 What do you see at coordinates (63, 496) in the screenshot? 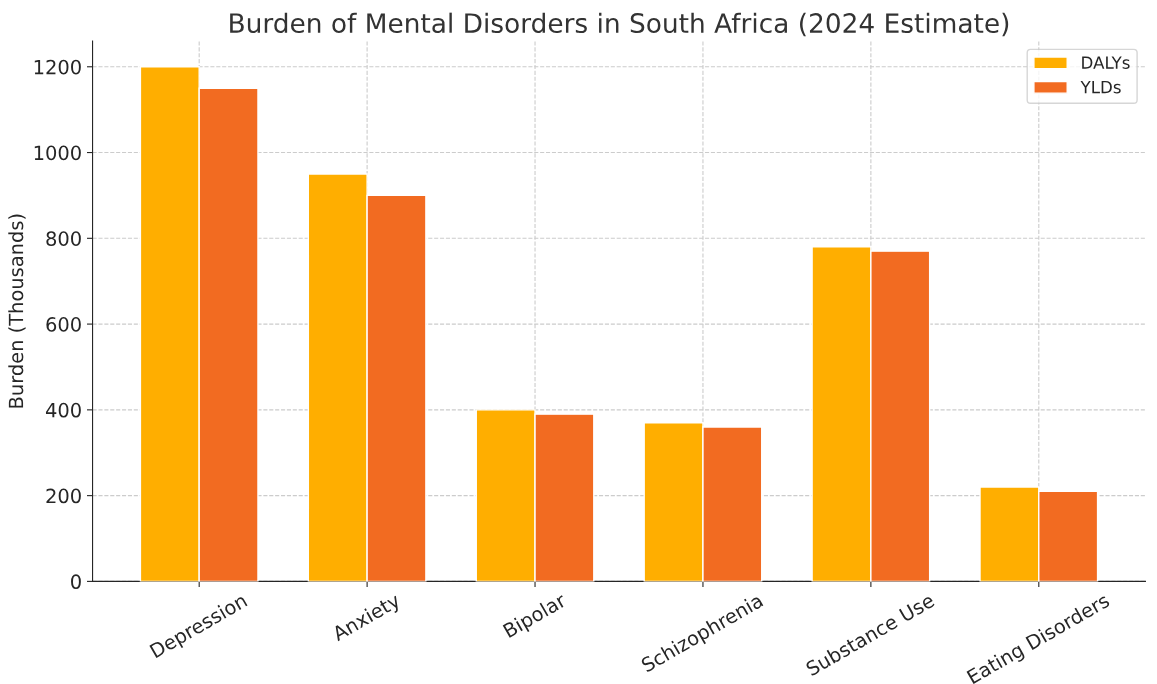
I see `y-tick-label: 200` at bounding box center [63, 496].